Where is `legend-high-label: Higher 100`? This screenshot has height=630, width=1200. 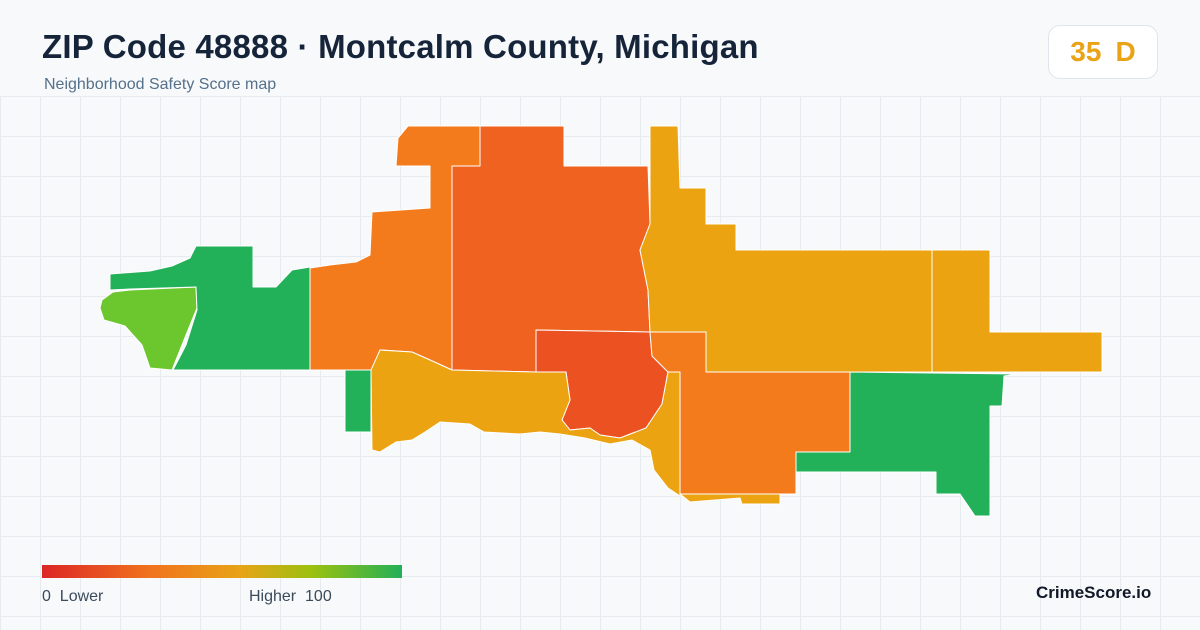 legend-high-label: Higher 100 is located at coordinates (290, 597).